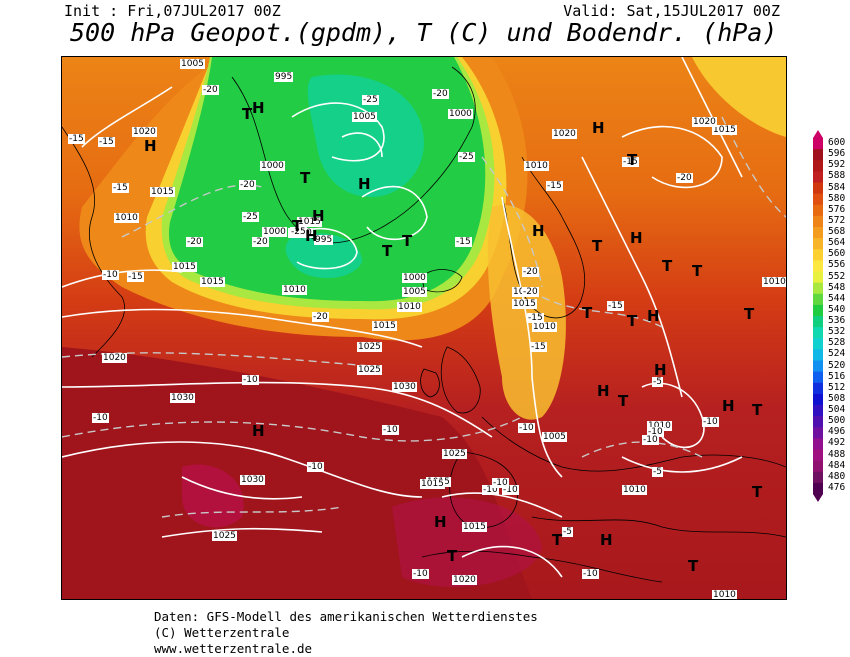  I want to click on greenland-coast, so click(353, 155).